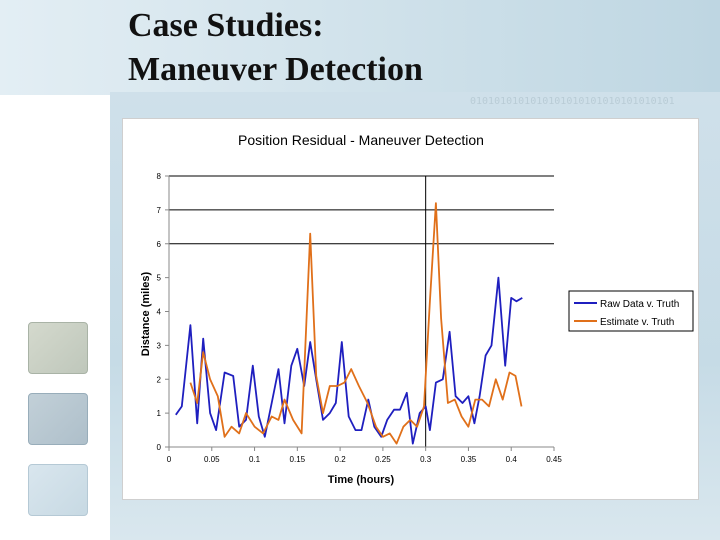 The height and width of the screenshot is (540, 720). I want to click on y-tick-label: 8, so click(159, 176).